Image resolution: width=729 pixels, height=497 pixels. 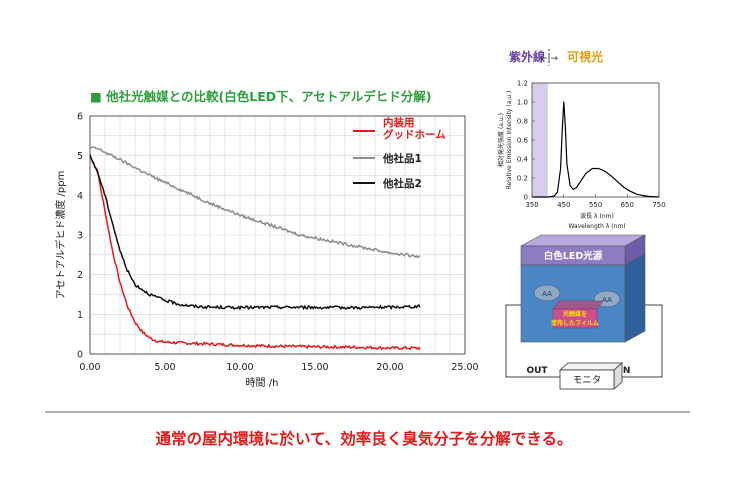 I want to click on monitor, so click(x=587, y=379).